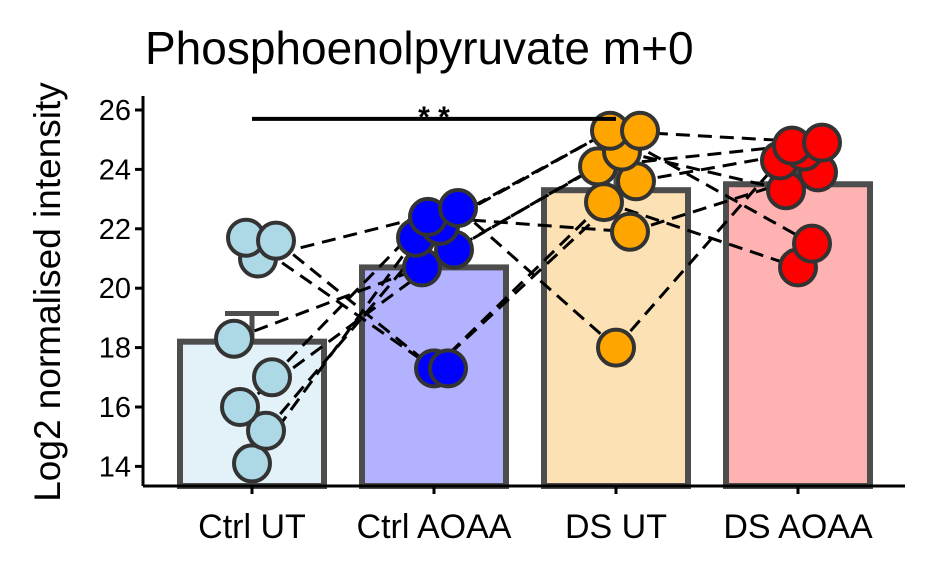 This screenshot has height=570, width=930. What do you see at coordinates (434, 117) in the screenshot?
I see `significance-label: * *` at bounding box center [434, 117].